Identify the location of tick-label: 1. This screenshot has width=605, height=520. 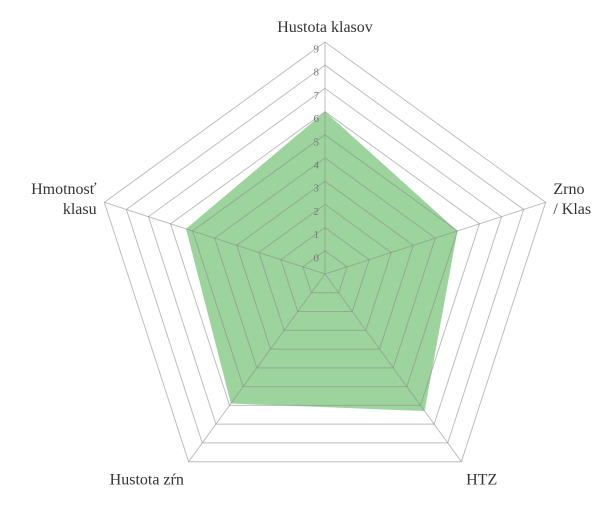
(317, 235).